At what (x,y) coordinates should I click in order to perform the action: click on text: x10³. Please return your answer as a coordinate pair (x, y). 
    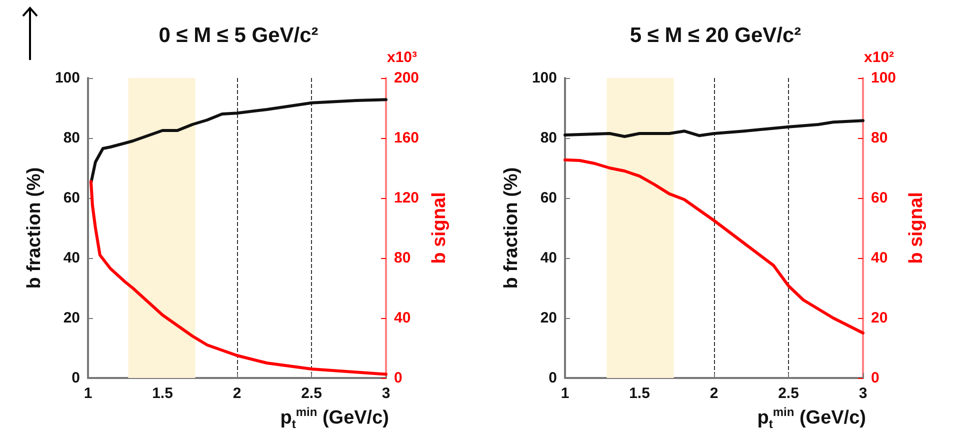
    Looking at the image, I should click on (402, 57).